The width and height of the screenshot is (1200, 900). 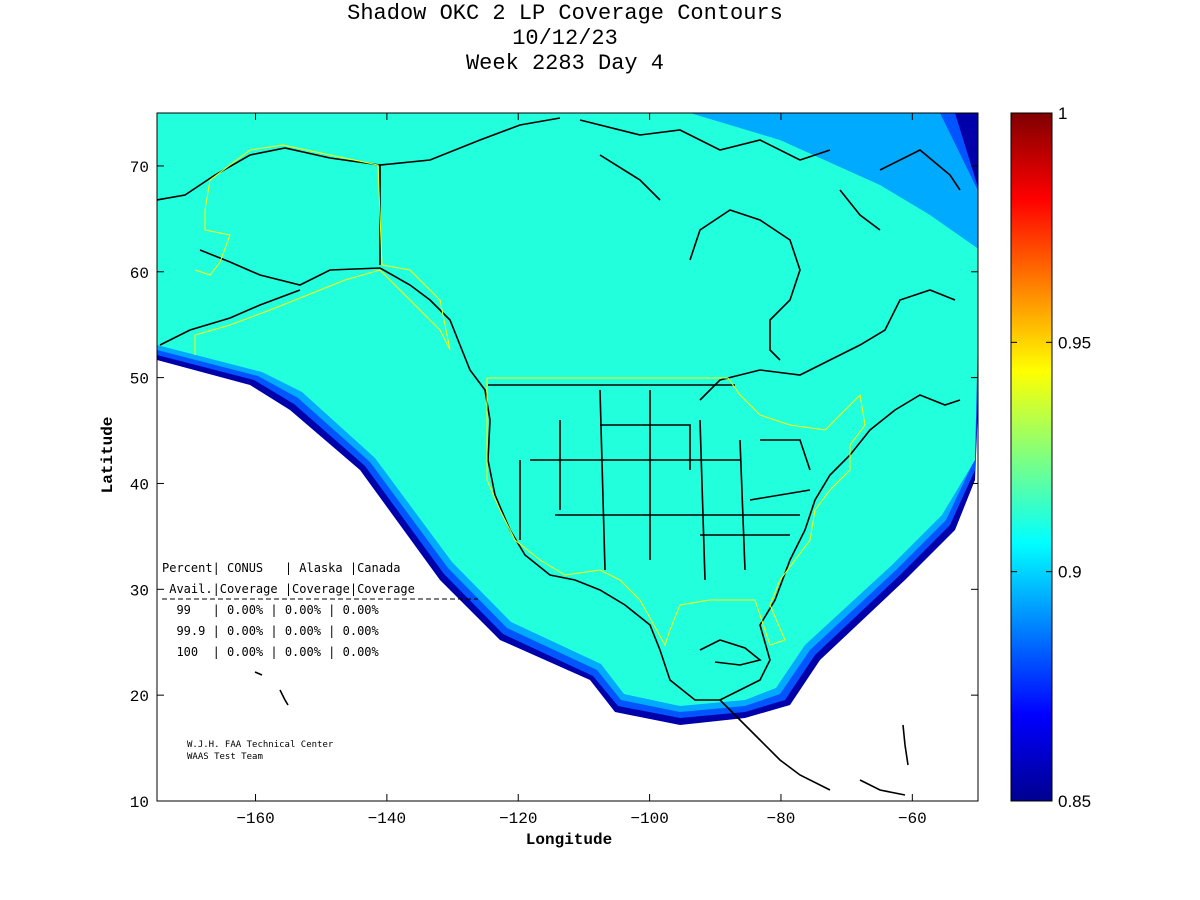 What do you see at coordinates (139, 697) in the screenshot?
I see `y-tick-label: 20` at bounding box center [139, 697].